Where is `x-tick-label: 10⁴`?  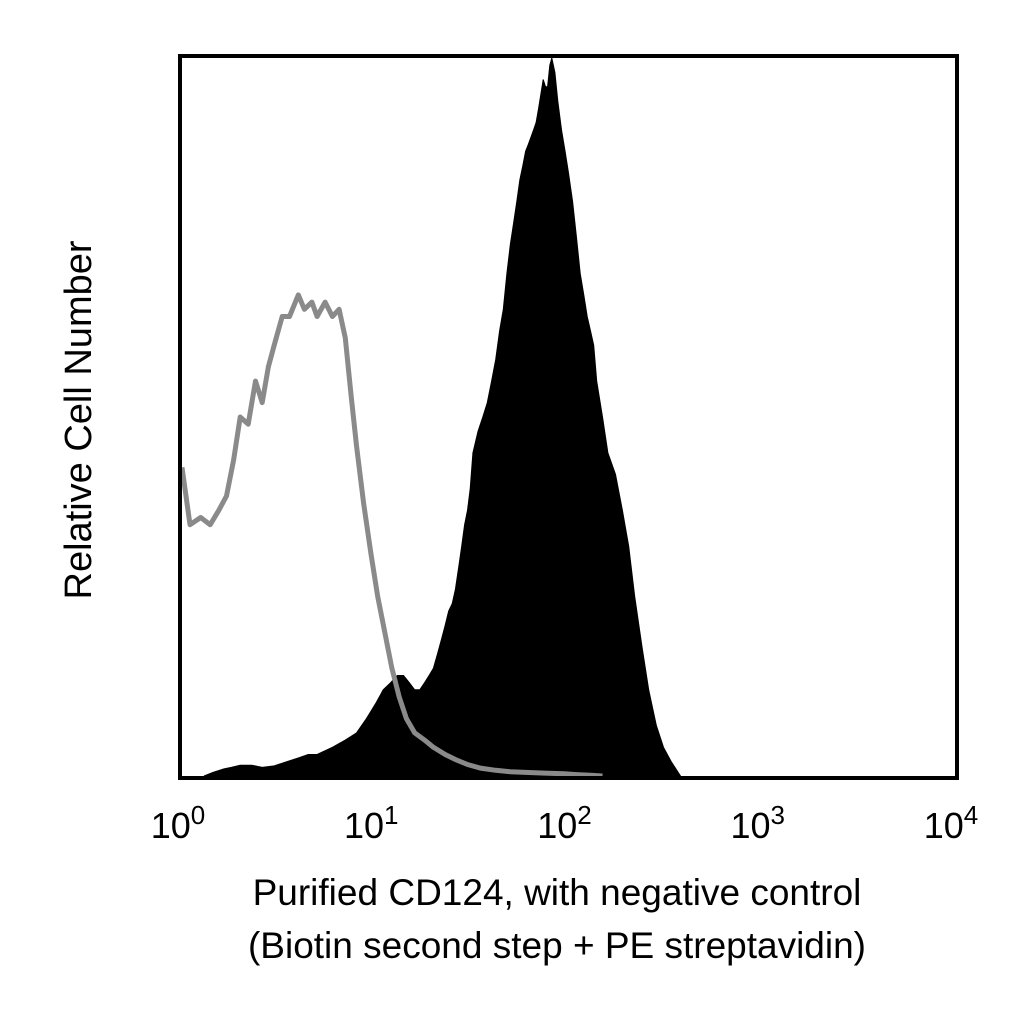
x-tick-label: 10⁴ is located at coordinates (951, 823).